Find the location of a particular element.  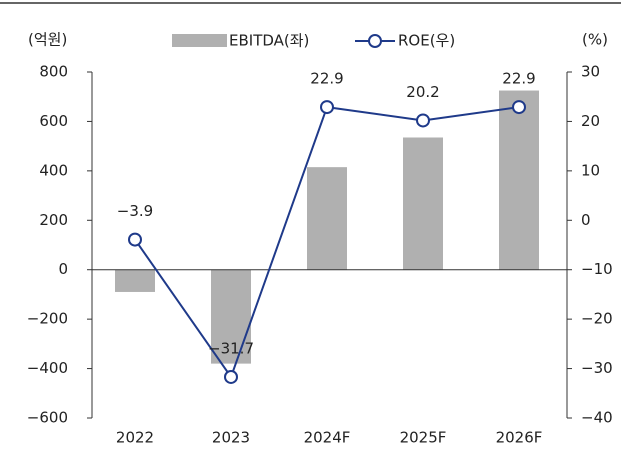

y2-tick-label: −10 is located at coordinates (597, 269).